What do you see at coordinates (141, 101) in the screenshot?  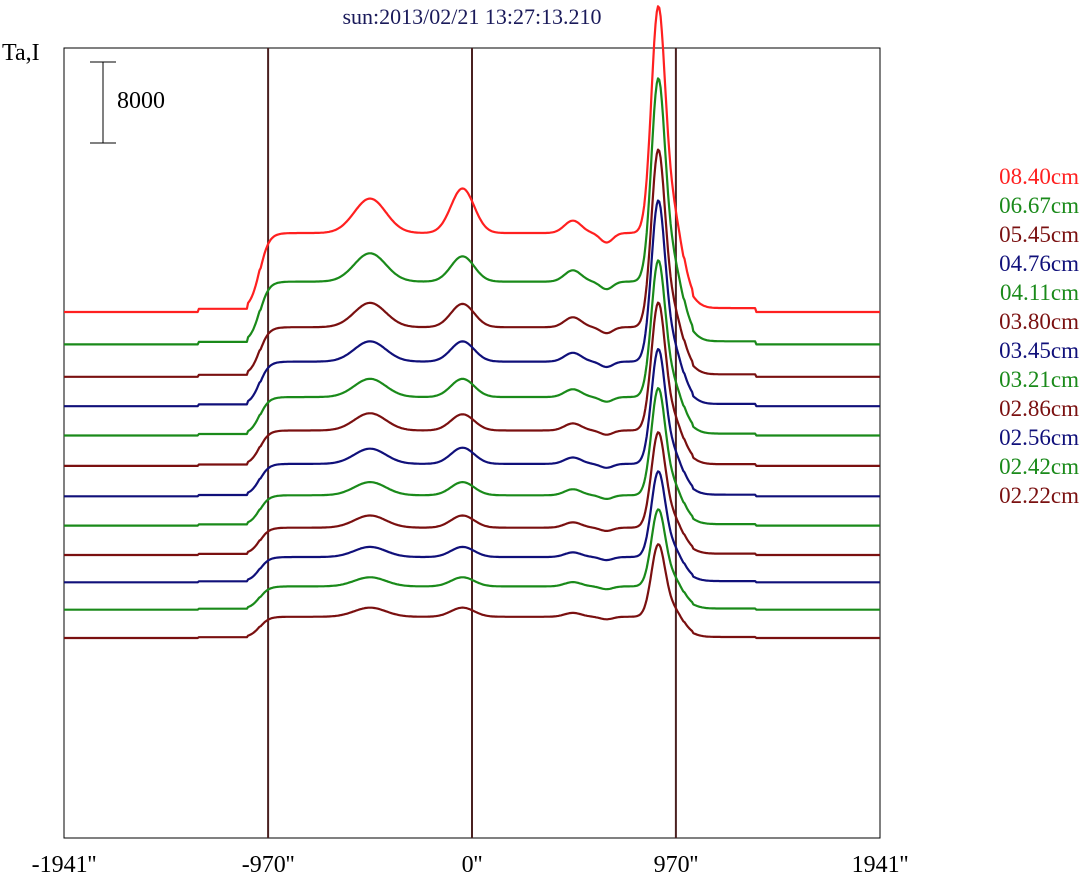 I see `scale-bar-label: 8000` at bounding box center [141, 101].